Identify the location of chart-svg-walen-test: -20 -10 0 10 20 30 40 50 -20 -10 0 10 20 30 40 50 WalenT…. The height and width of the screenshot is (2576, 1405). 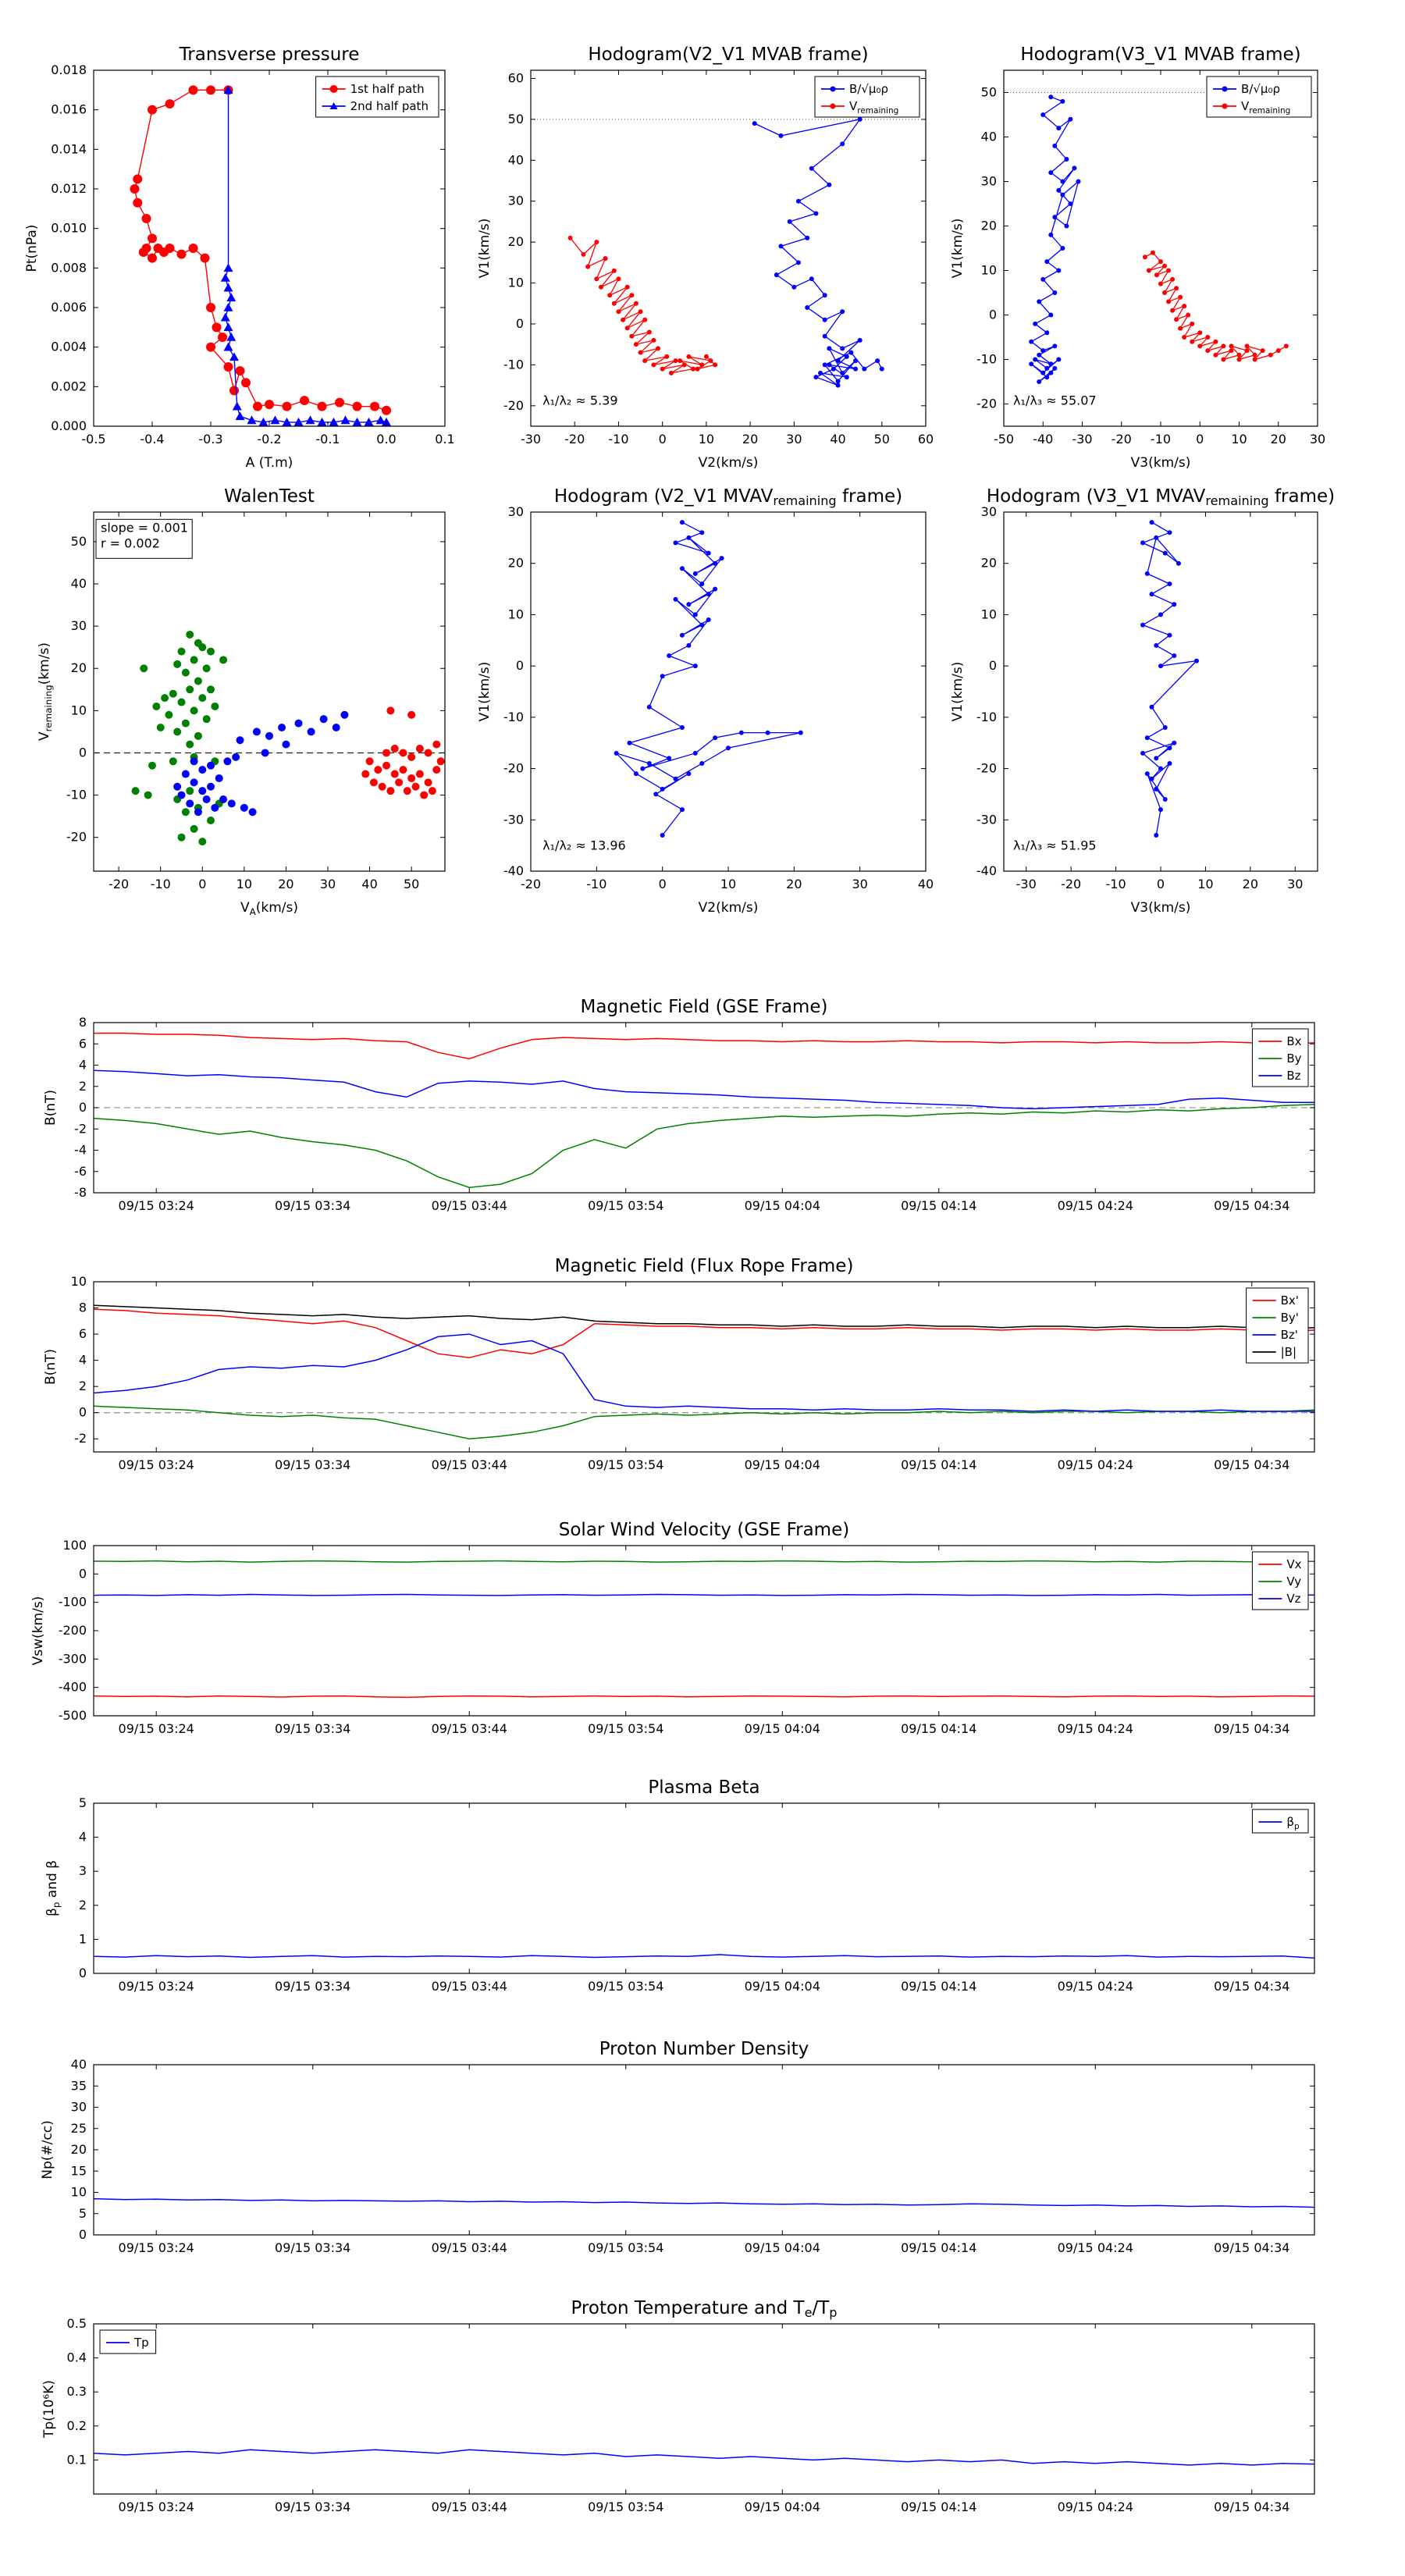
(241, 701).